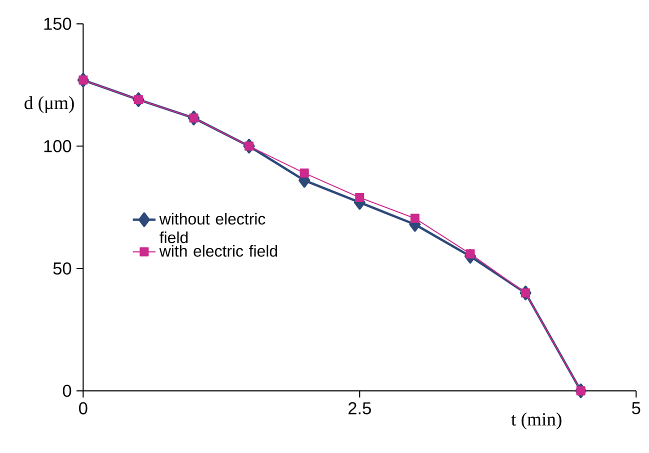 The width and height of the screenshot is (649, 453). Describe the element at coordinates (58, 146) in the screenshot. I see `y-tick-label: 100` at that location.